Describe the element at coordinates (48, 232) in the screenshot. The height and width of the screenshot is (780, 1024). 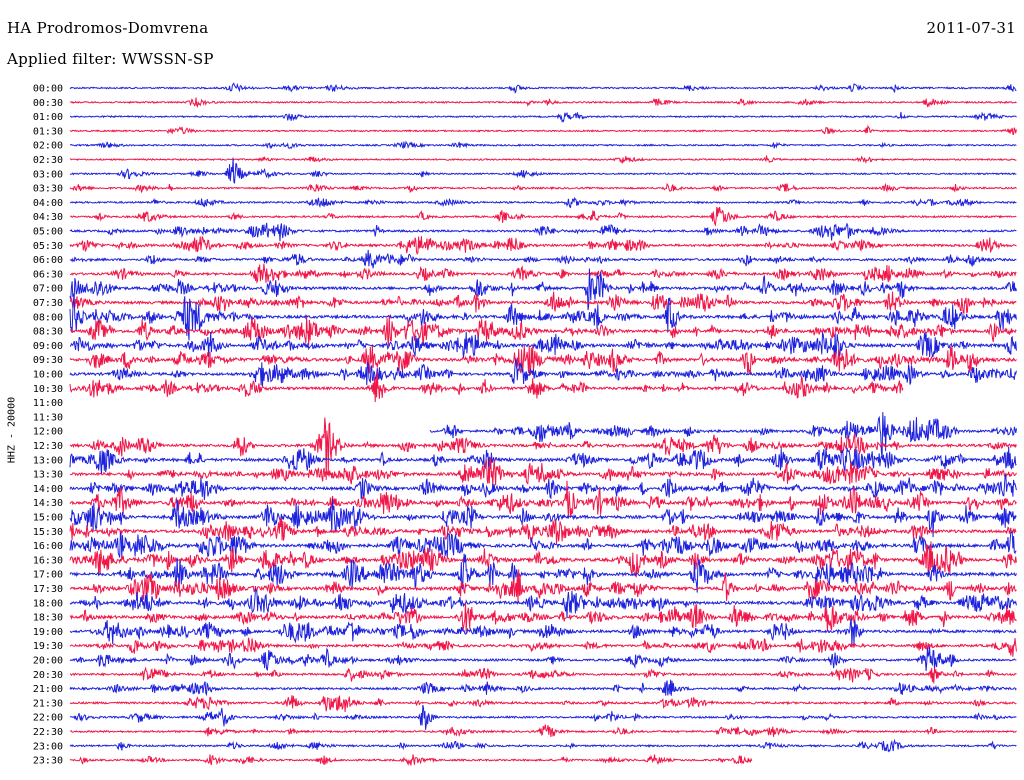
I see `row-time-label: 05:00` at that location.